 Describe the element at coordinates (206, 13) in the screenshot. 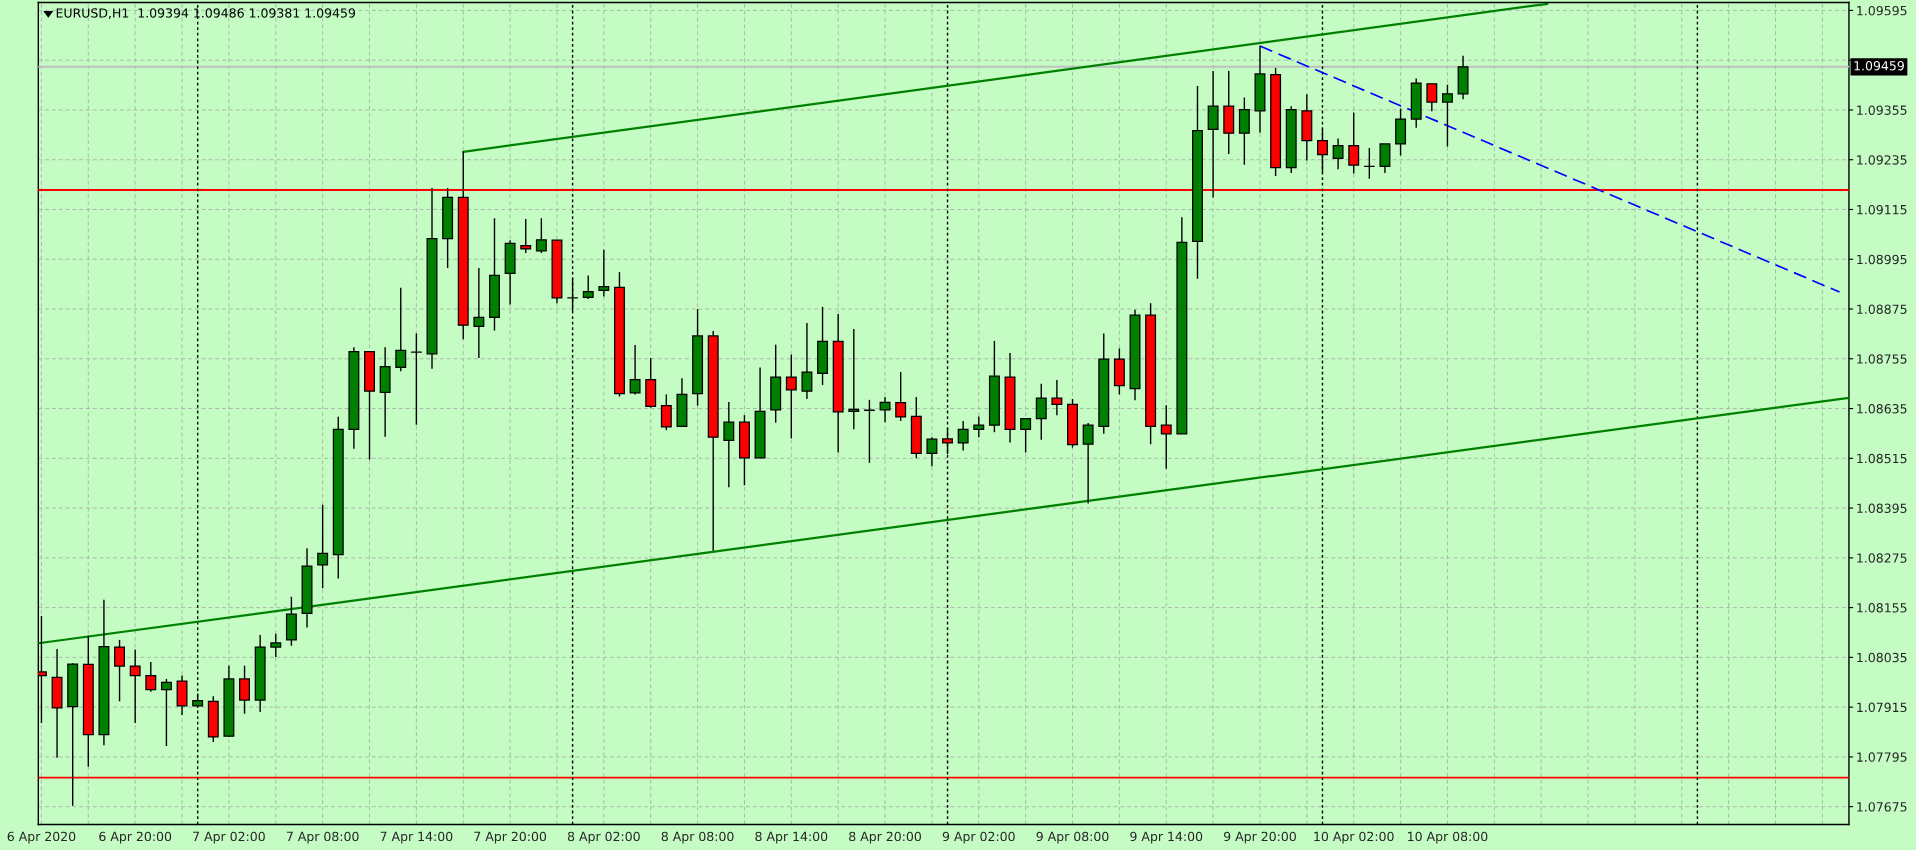

I see `chart-title: EURUSD,H1 1.09394 1.09486 1.09381 1.09459` at that location.